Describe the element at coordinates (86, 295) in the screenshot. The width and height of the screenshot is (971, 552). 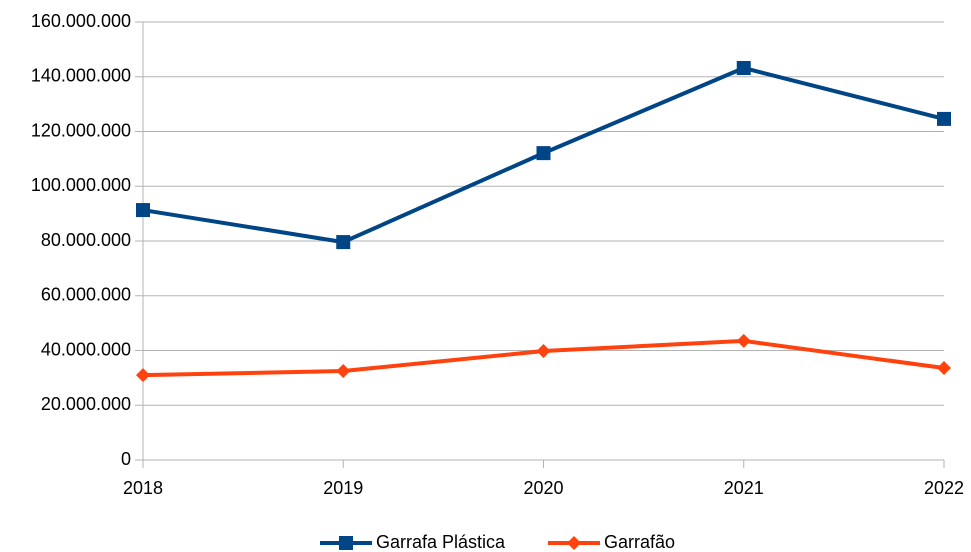
I see `y-tick-label: 60.000.000` at that location.